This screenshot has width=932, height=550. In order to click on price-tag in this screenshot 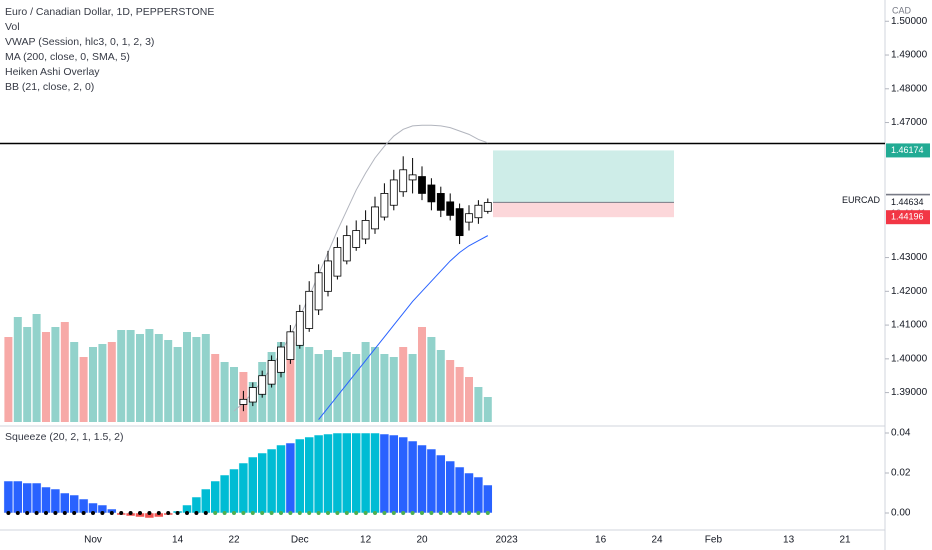, I will do `click(908, 217)`.